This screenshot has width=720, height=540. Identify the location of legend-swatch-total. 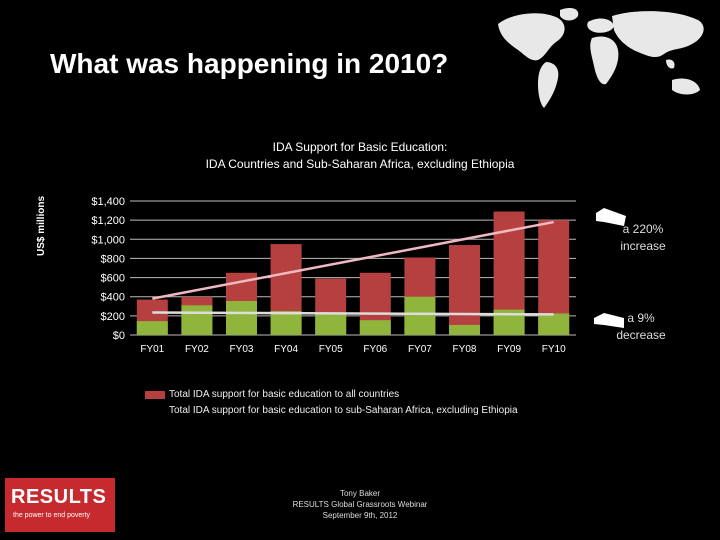
(155, 395).